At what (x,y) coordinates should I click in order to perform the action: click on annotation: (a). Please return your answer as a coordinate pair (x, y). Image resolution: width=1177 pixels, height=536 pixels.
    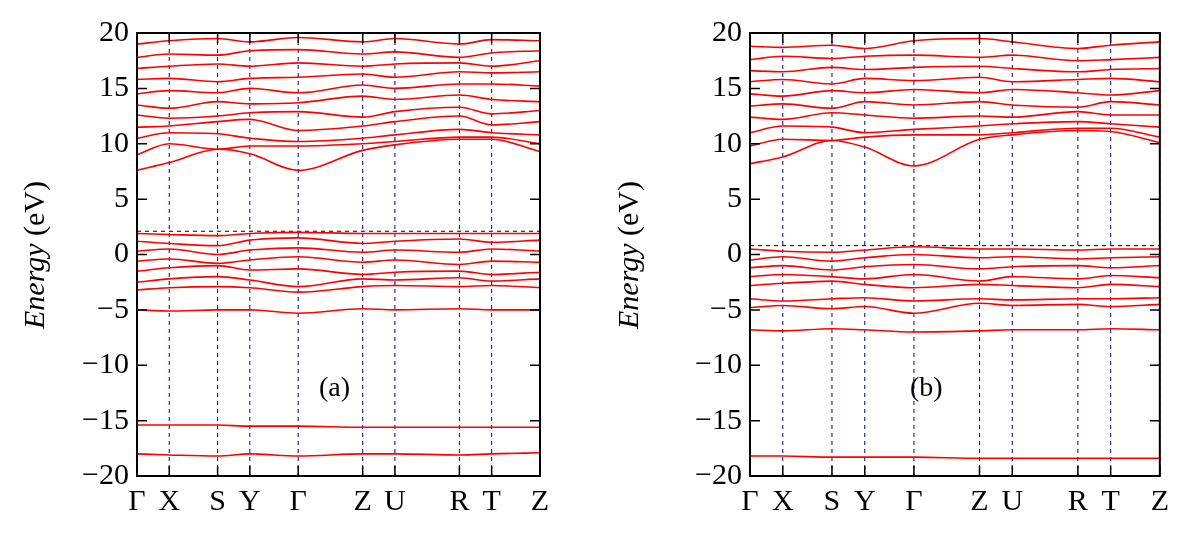
    Looking at the image, I should click on (334, 387).